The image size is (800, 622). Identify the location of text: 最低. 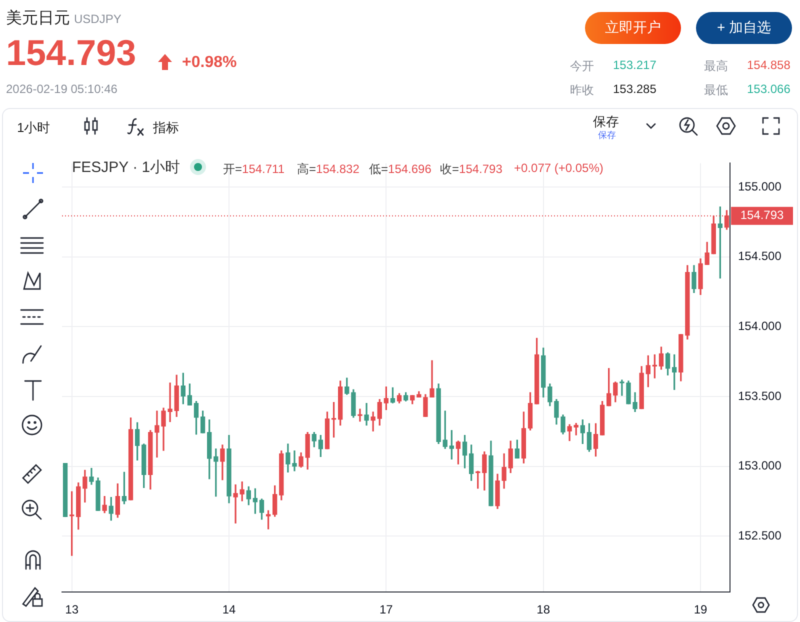
(716, 90).